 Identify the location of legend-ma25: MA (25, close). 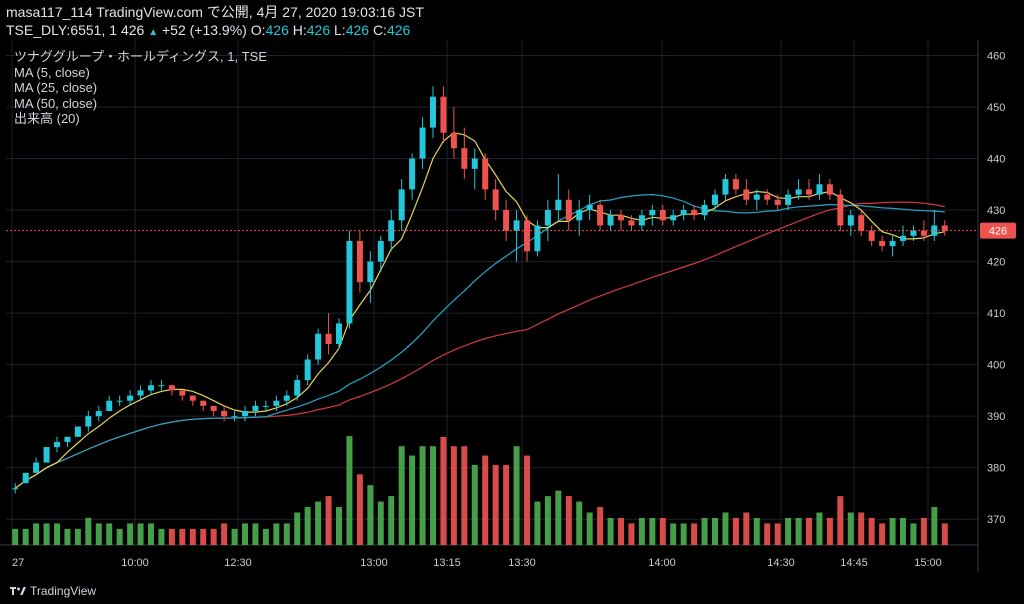
(56, 87).